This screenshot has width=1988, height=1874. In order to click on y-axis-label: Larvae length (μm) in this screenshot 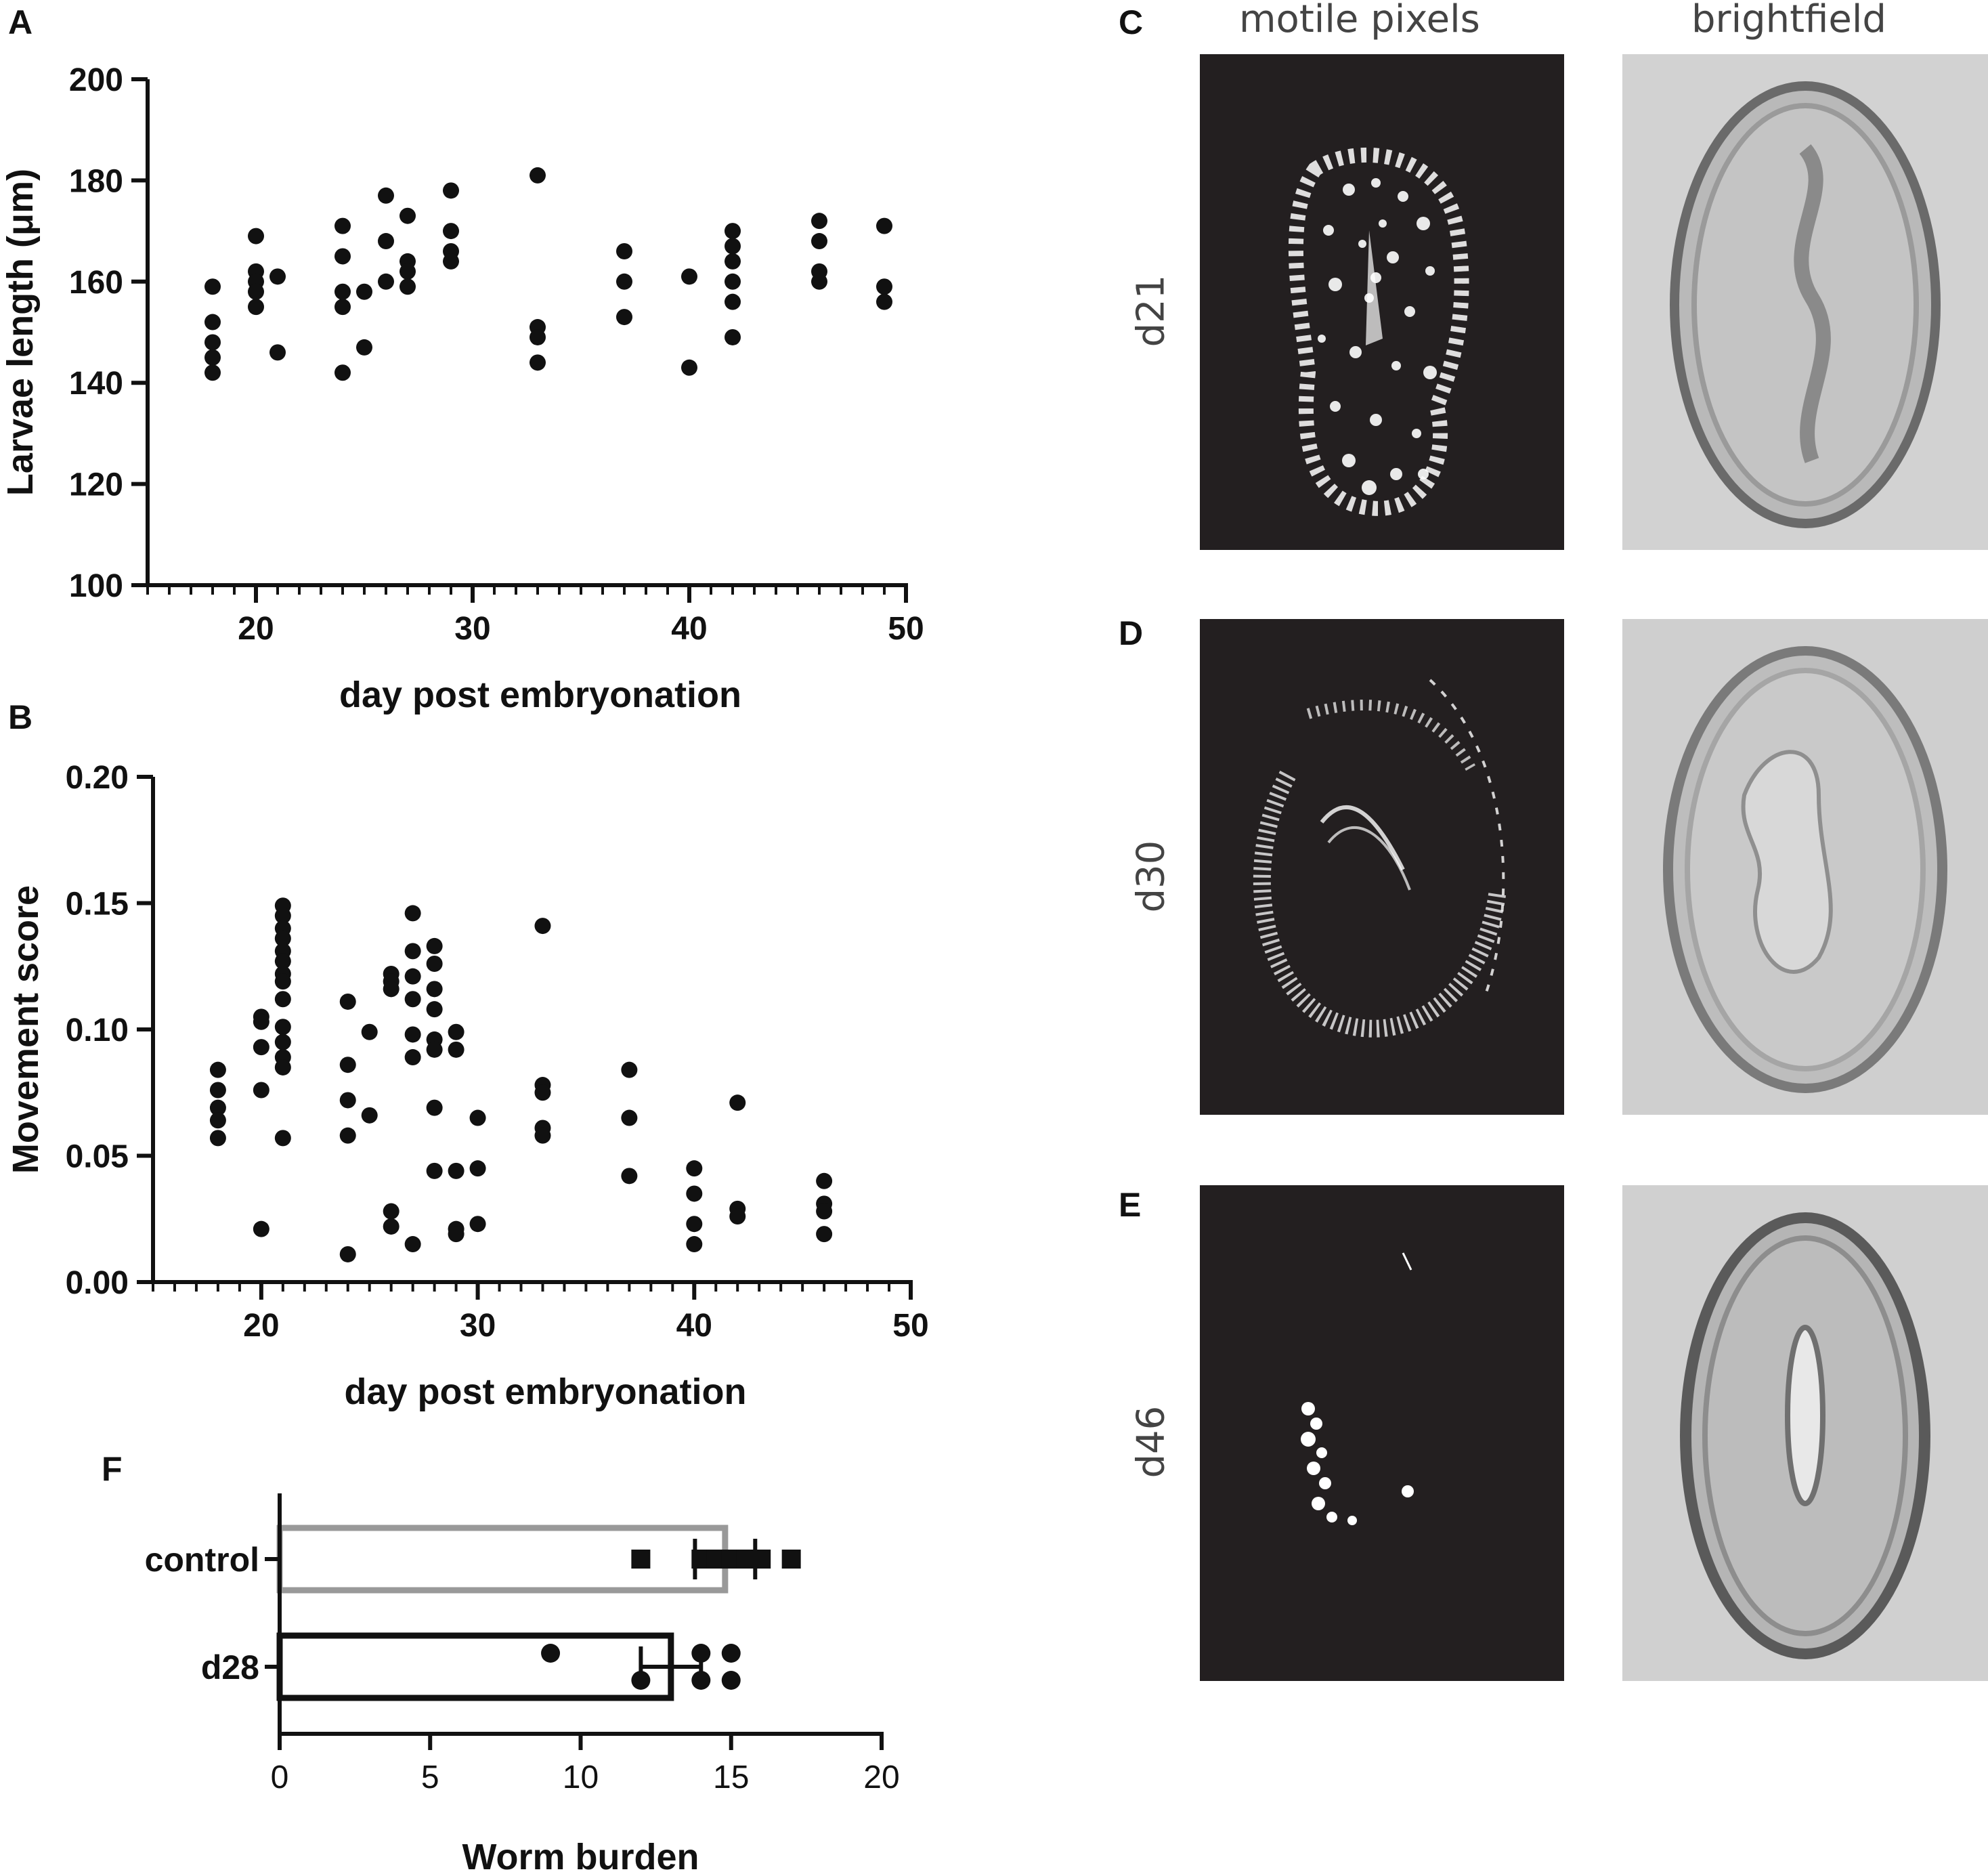, I will do `click(20, 332)`.